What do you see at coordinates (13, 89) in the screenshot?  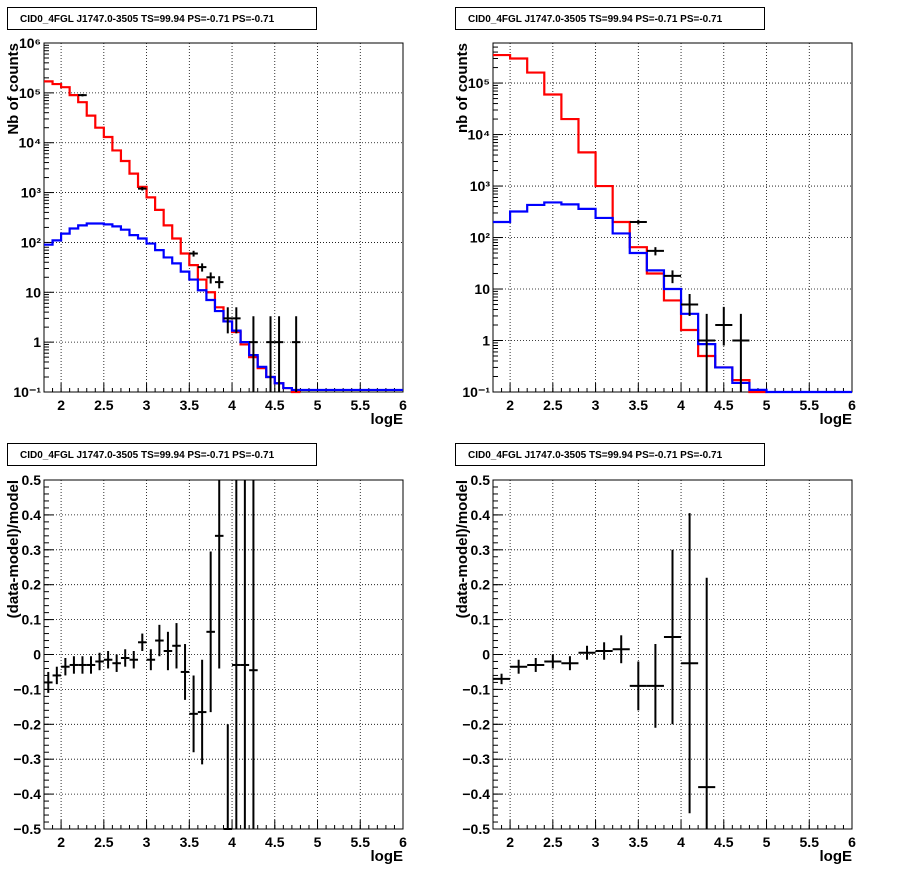 I see `y-axis-label: Nb of counts` at bounding box center [13, 89].